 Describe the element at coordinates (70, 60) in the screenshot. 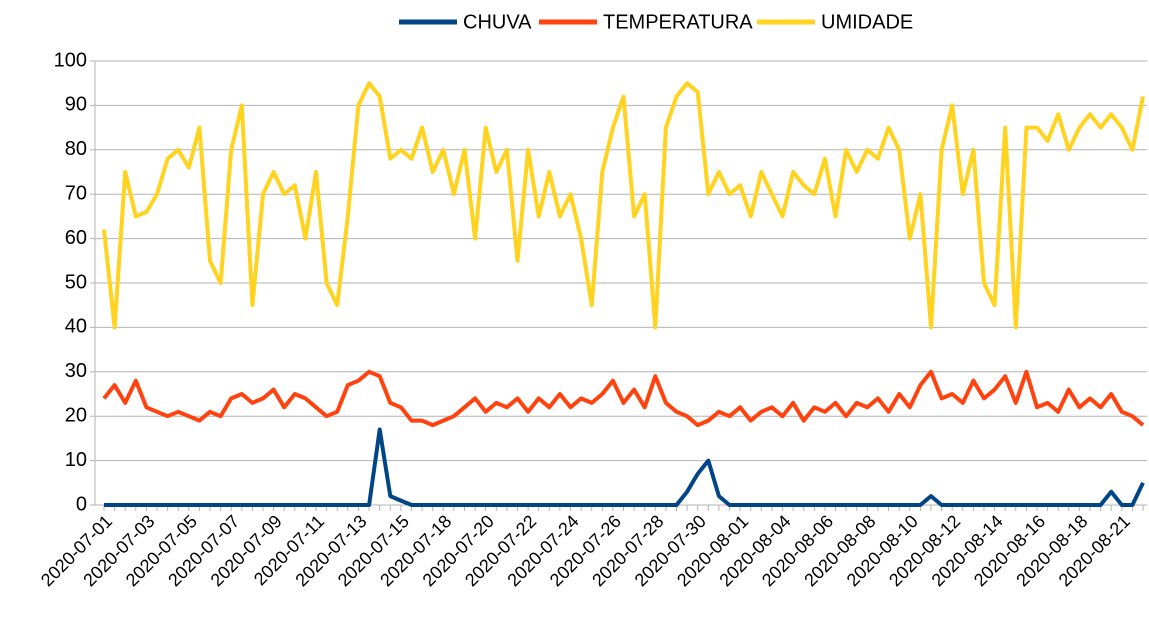

I see `y-tick-label: 100` at that location.